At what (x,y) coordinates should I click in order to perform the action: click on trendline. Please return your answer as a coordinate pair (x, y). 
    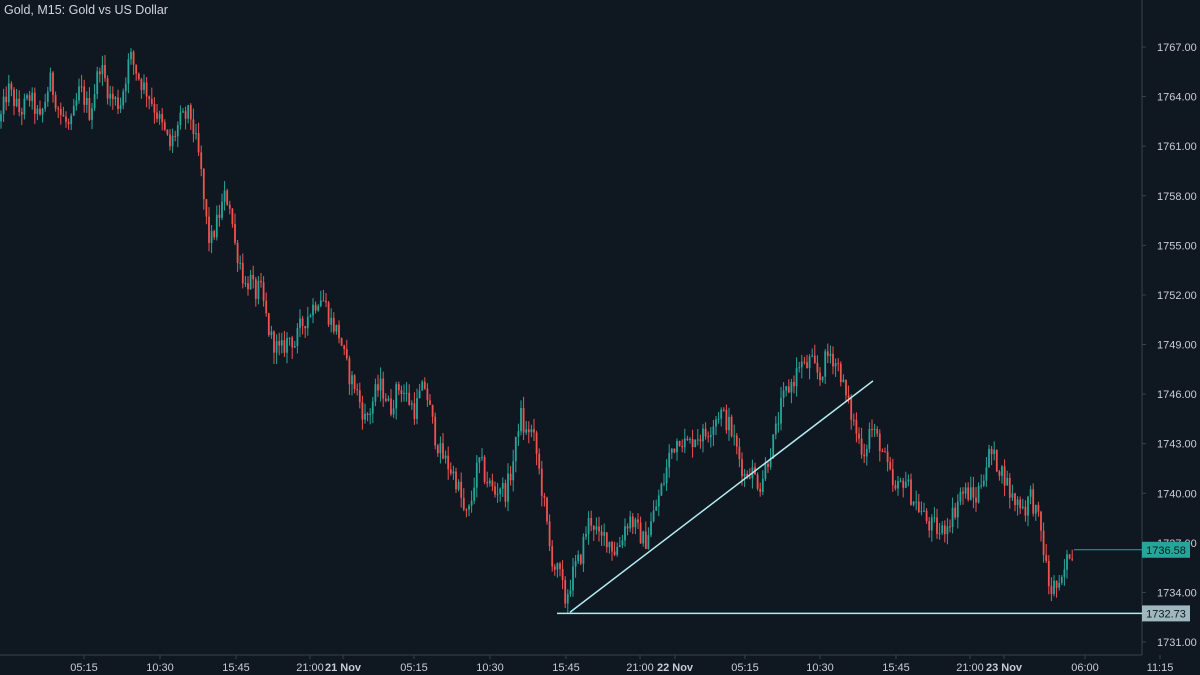
    Looking at the image, I should click on (721, 496).